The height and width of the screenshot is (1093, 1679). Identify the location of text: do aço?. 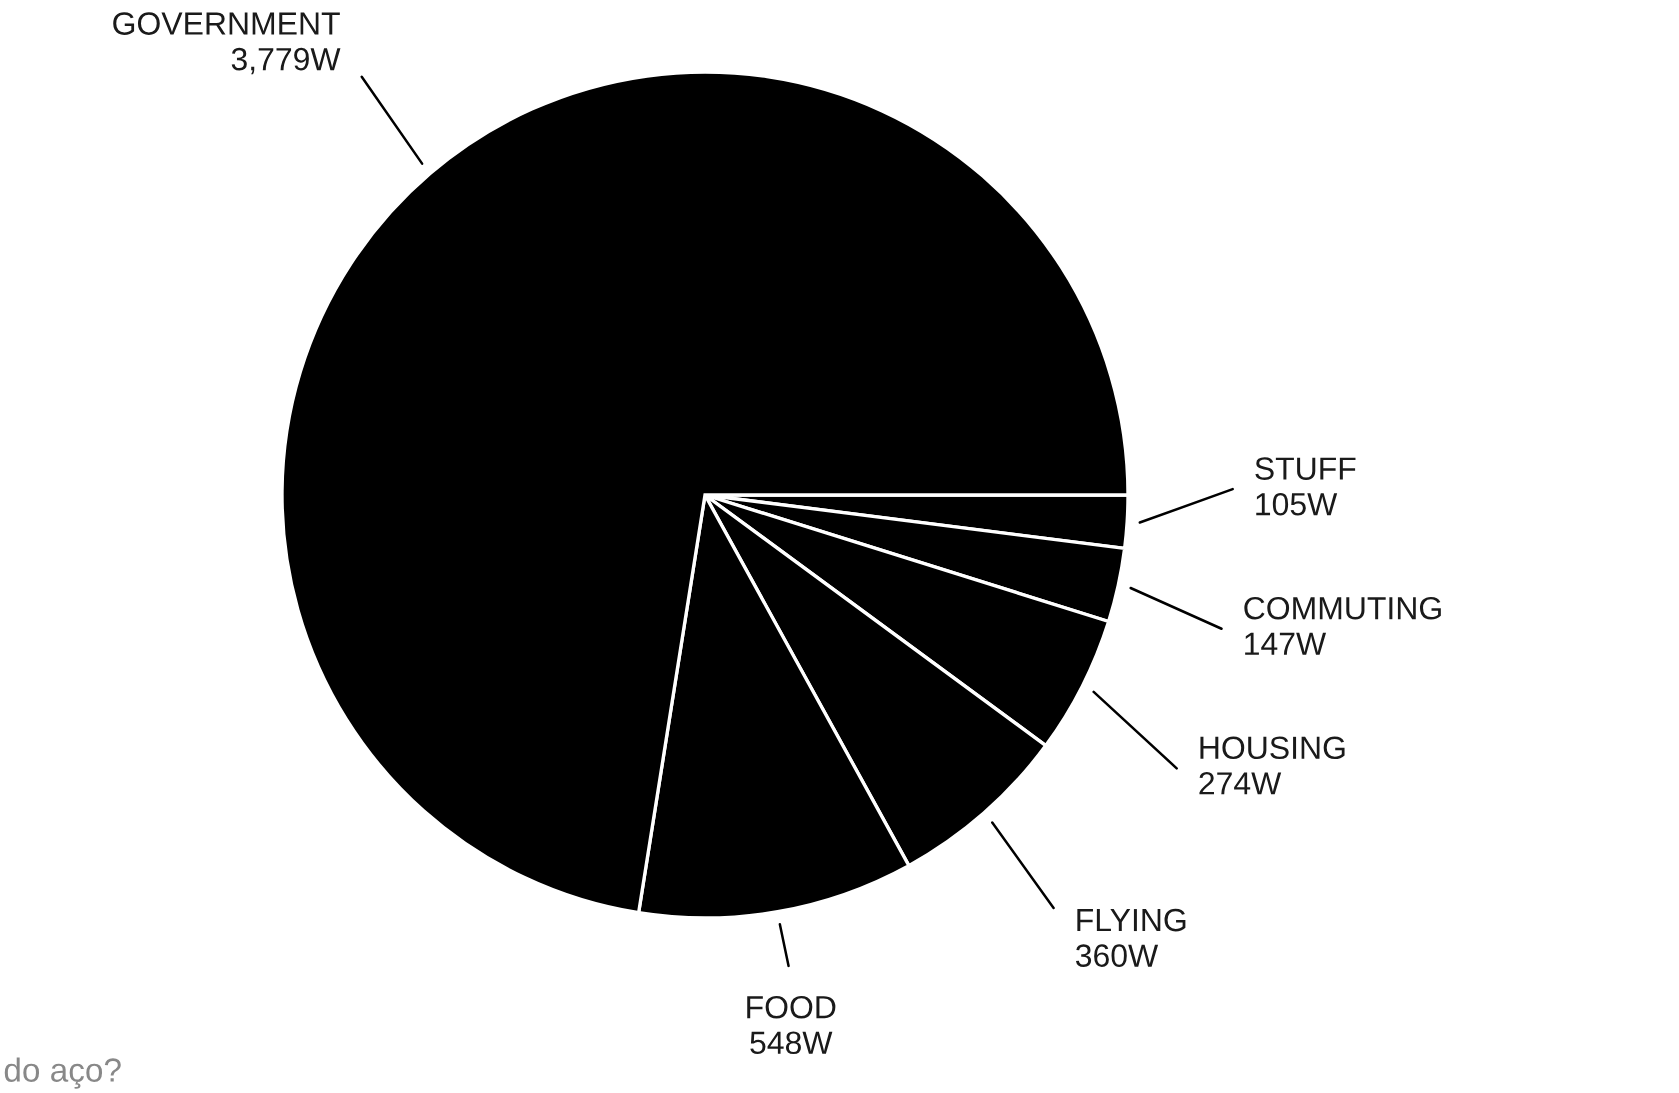
(62, 1073).